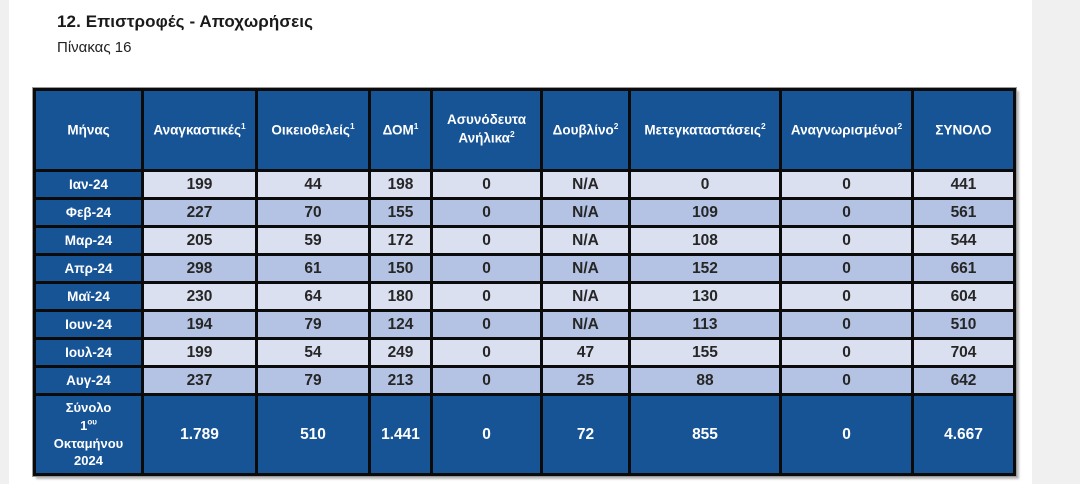 This screenshot has width=1080, height=484. Describe the element at coordinates (199, 130) in the screenshot. I see `column-header-forced: Αναγκαστικές1` at that location.